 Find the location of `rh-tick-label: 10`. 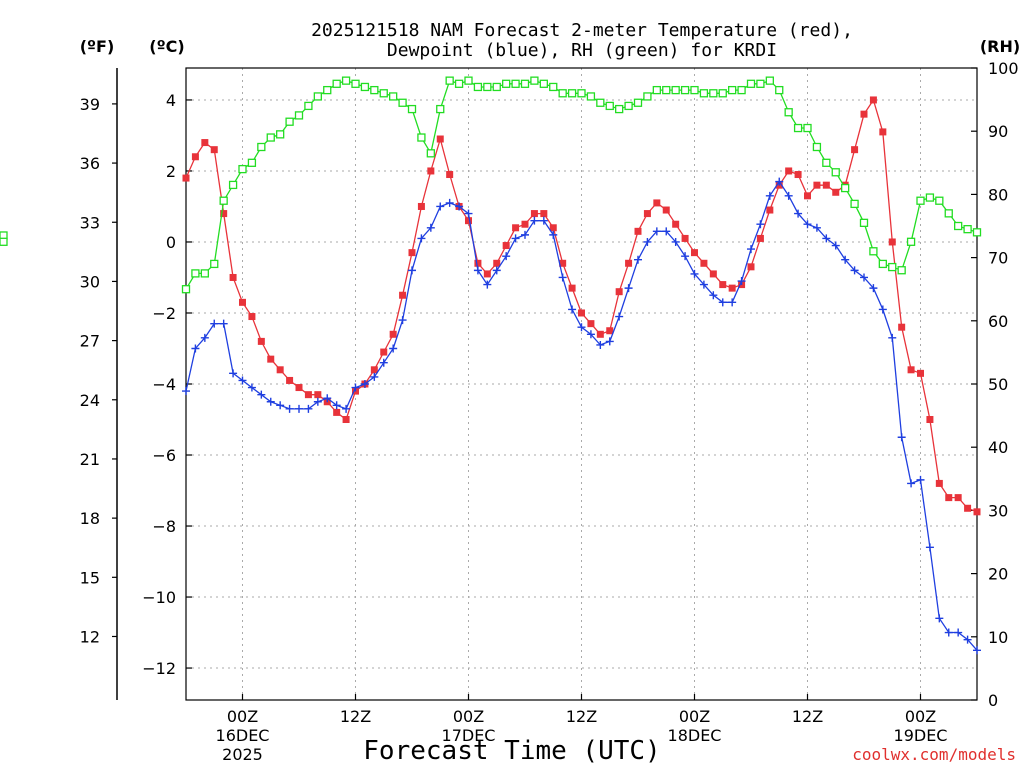

rh-tick-label: 10 is located at coordinates (998, 637).